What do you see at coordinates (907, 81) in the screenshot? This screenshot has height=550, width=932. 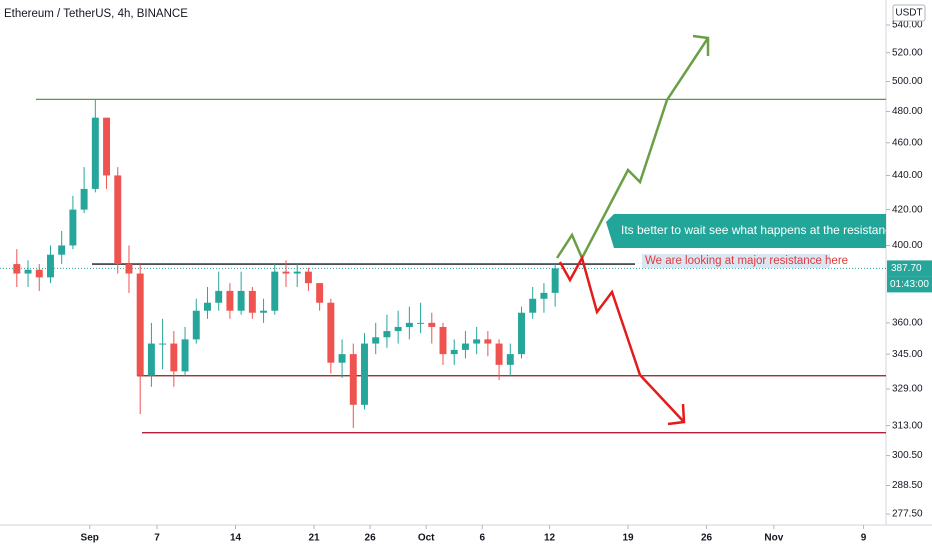 I see `y-tick-label: 500.00` at bounding box center [907, 81].